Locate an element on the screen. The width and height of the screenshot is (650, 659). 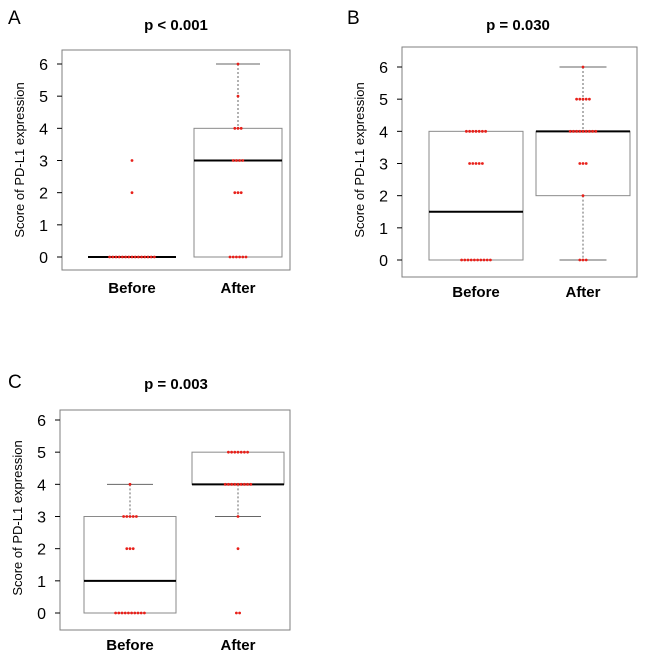
y-tick-label: 5 is located at coordinates (41, 453).